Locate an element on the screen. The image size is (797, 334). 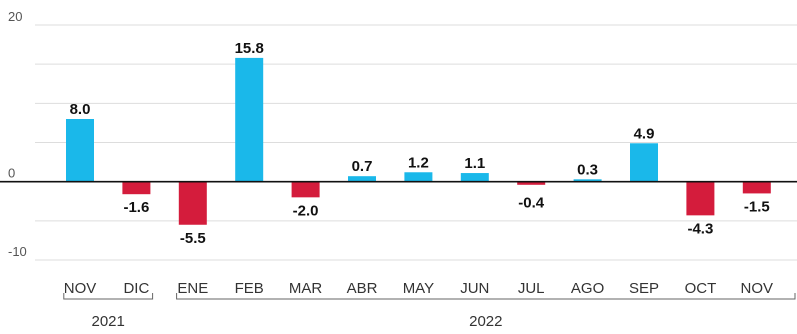
y-tick-label: 0 is located at coordinates (11, 173).